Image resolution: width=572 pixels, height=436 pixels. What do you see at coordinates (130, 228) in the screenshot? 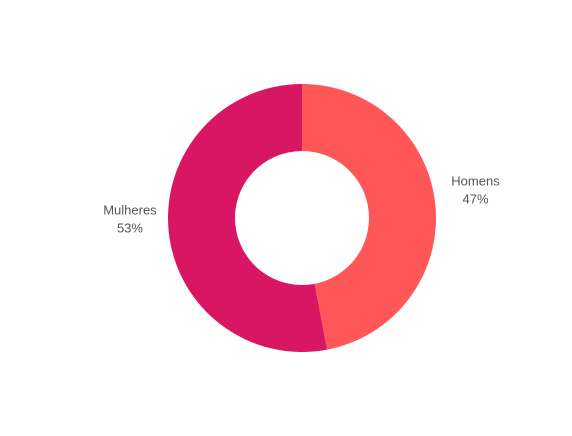
I see `slice-percent-mulheres: 53%` at bounding box center [130, 228].